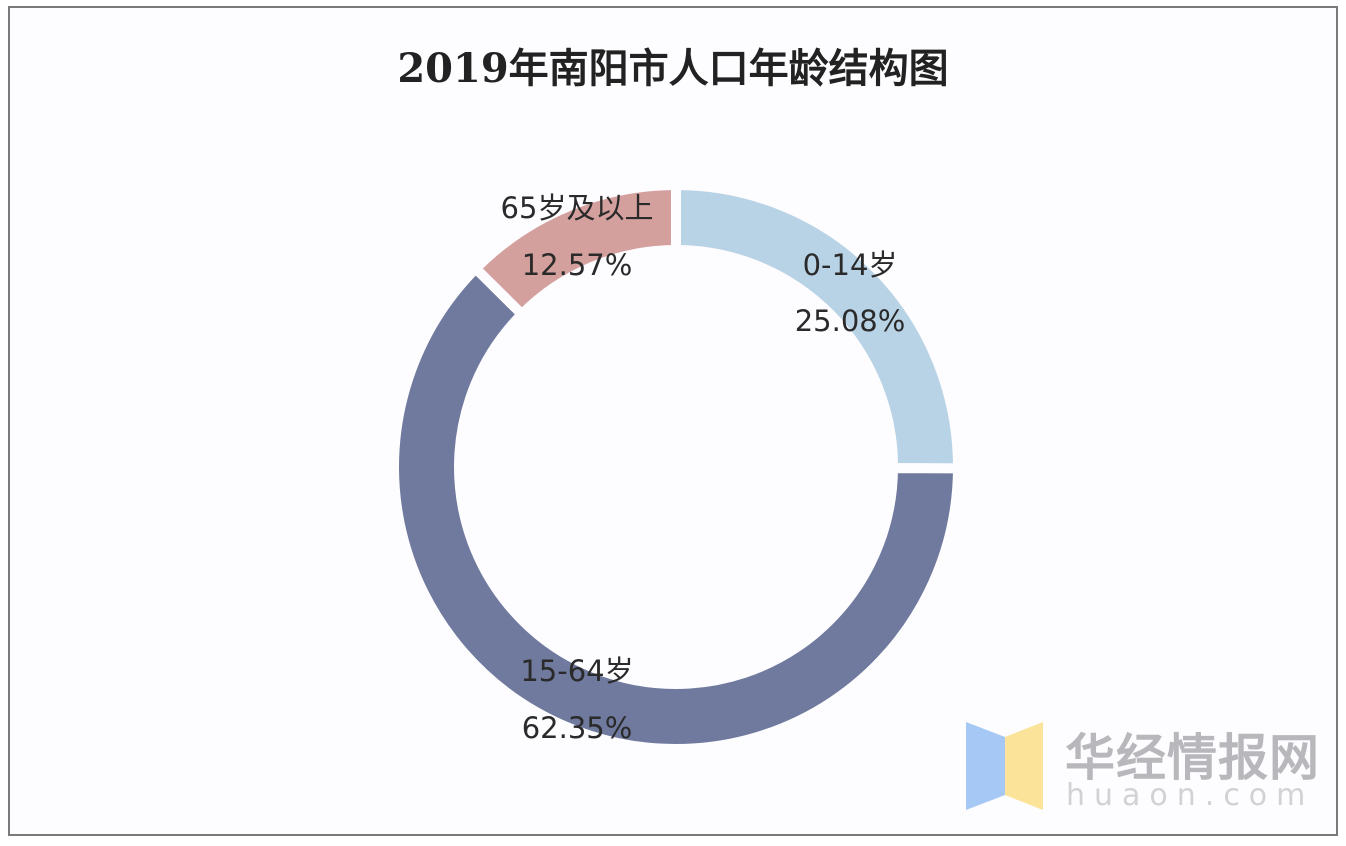  I want to click on watermark-name: 华经情报网, so click(1192, 758).